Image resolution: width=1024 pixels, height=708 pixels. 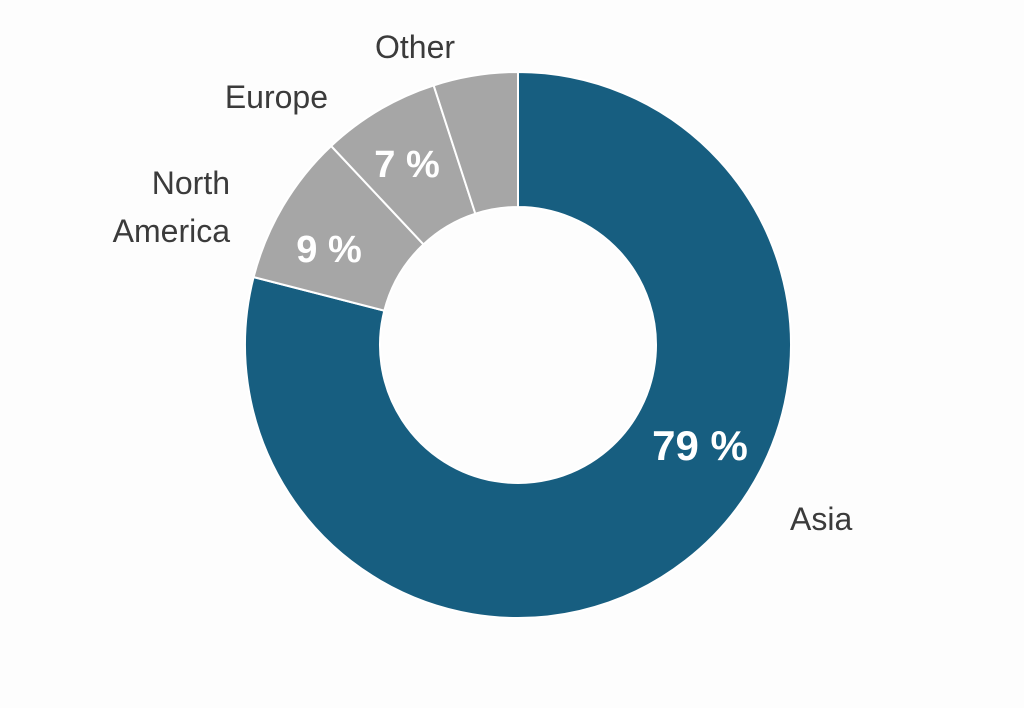 I want to click on value-label-asia: 79 %, so click(x=700, y=445).